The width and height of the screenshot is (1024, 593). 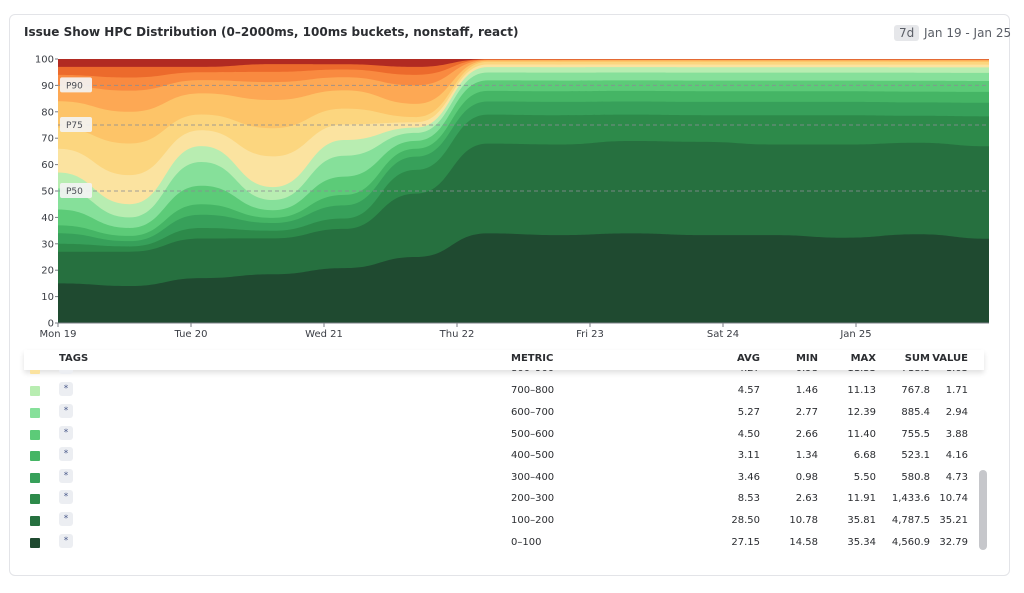 I want to click on cell-min: 1.46, so click(x=806, y=390).